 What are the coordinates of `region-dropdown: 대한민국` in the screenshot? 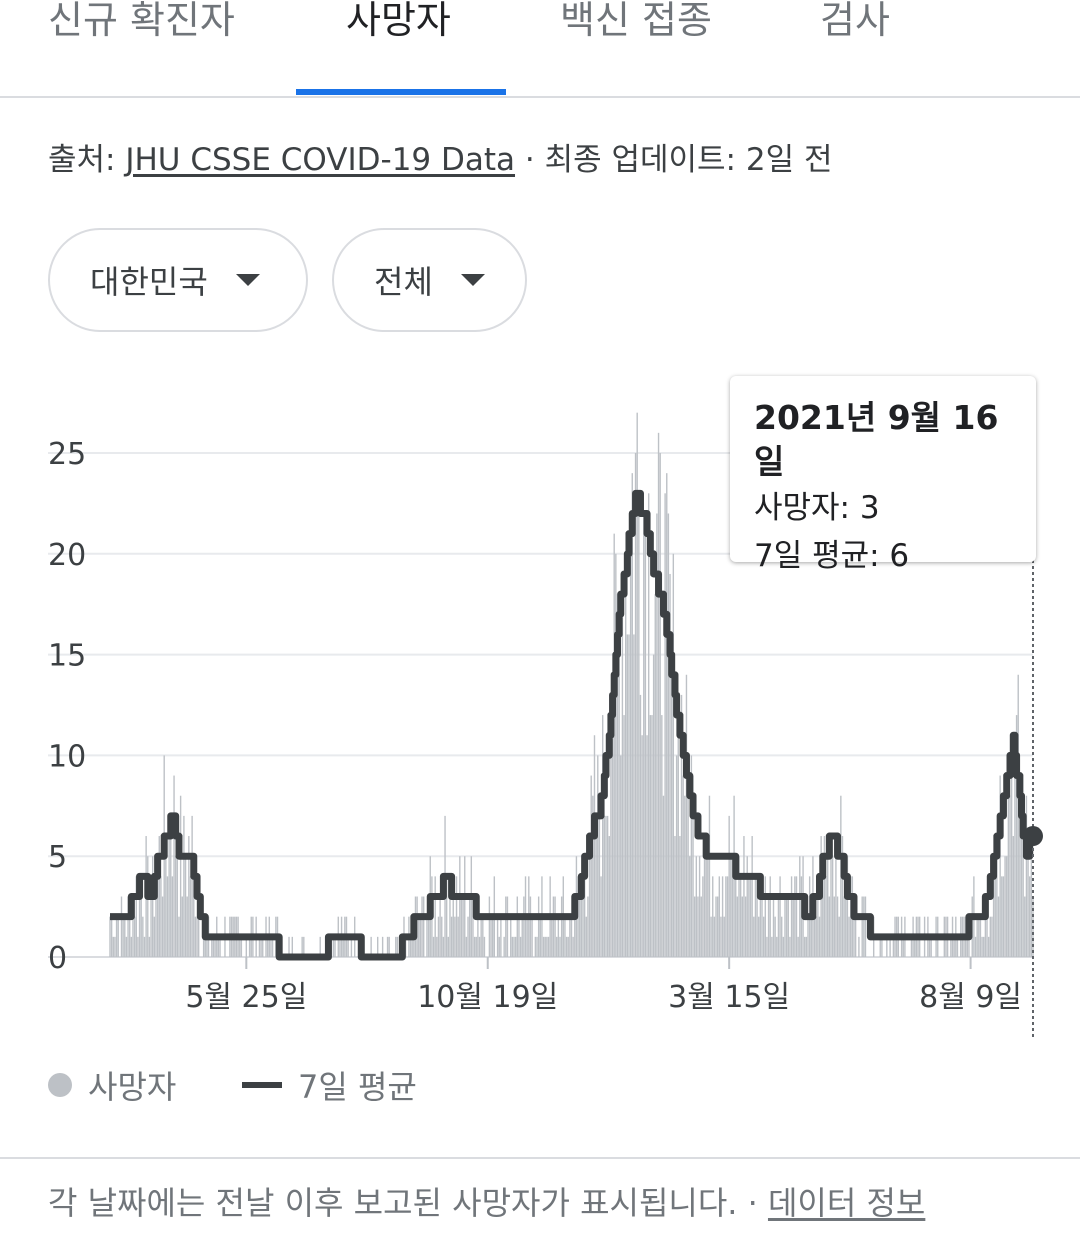 It's located at (178, 280).